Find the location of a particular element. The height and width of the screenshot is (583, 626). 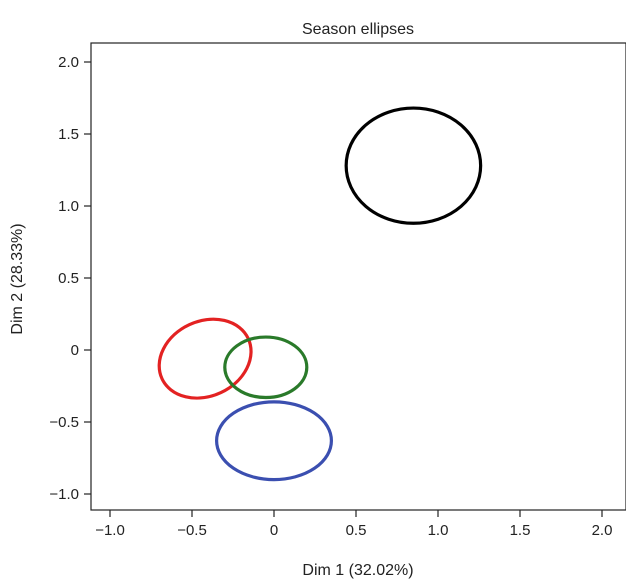

x-tick-label: 2.0 is located at coordinates (602, 530).